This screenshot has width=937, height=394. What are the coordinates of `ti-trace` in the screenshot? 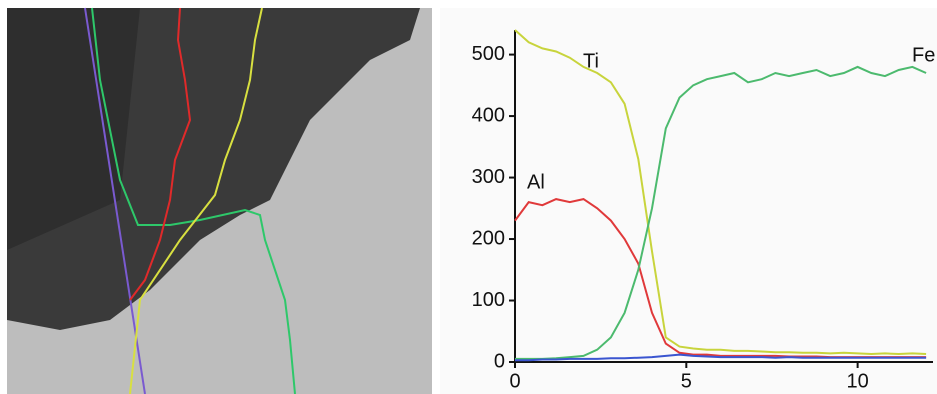 It's located at (196, 200).